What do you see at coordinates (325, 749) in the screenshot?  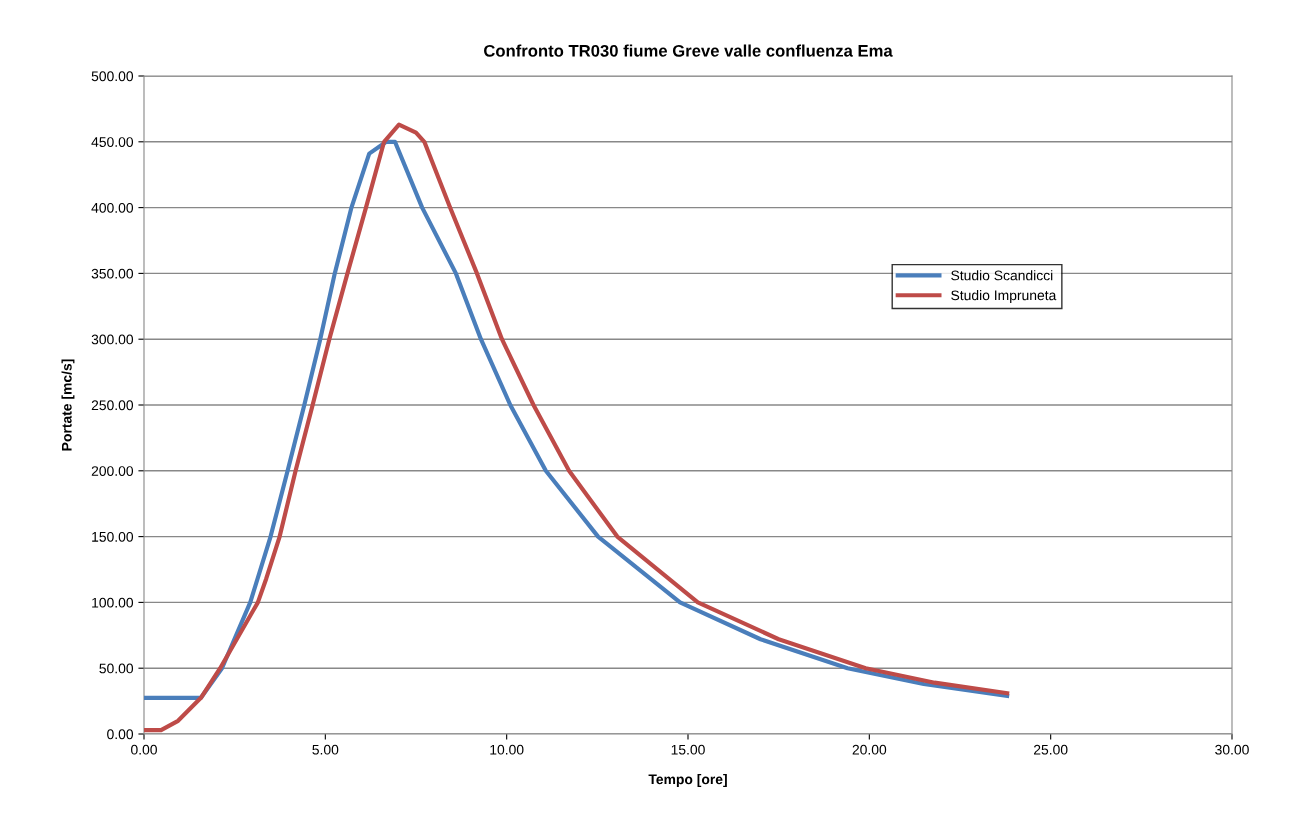 I see `x-tick-label: 5.00` at bounding box center [325, 749].